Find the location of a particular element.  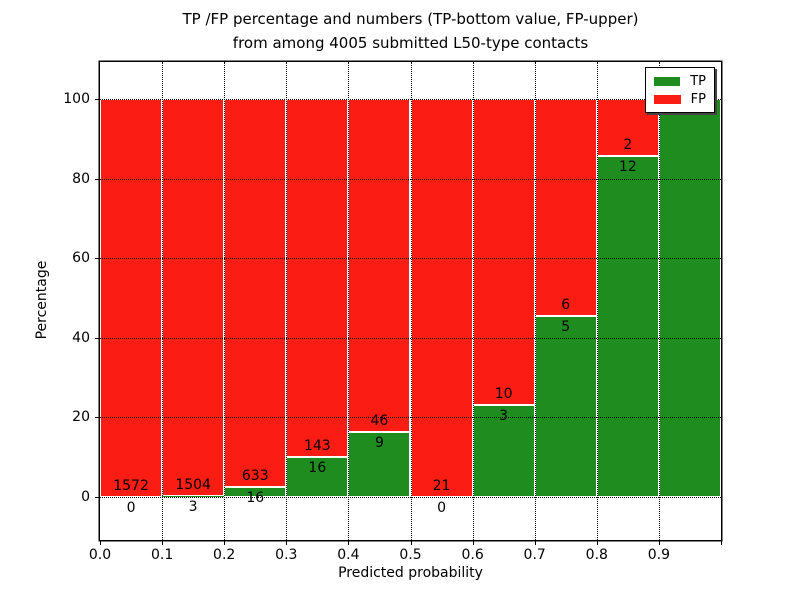

x-tick-label: 0.0 is located at coordinates (100, 555).